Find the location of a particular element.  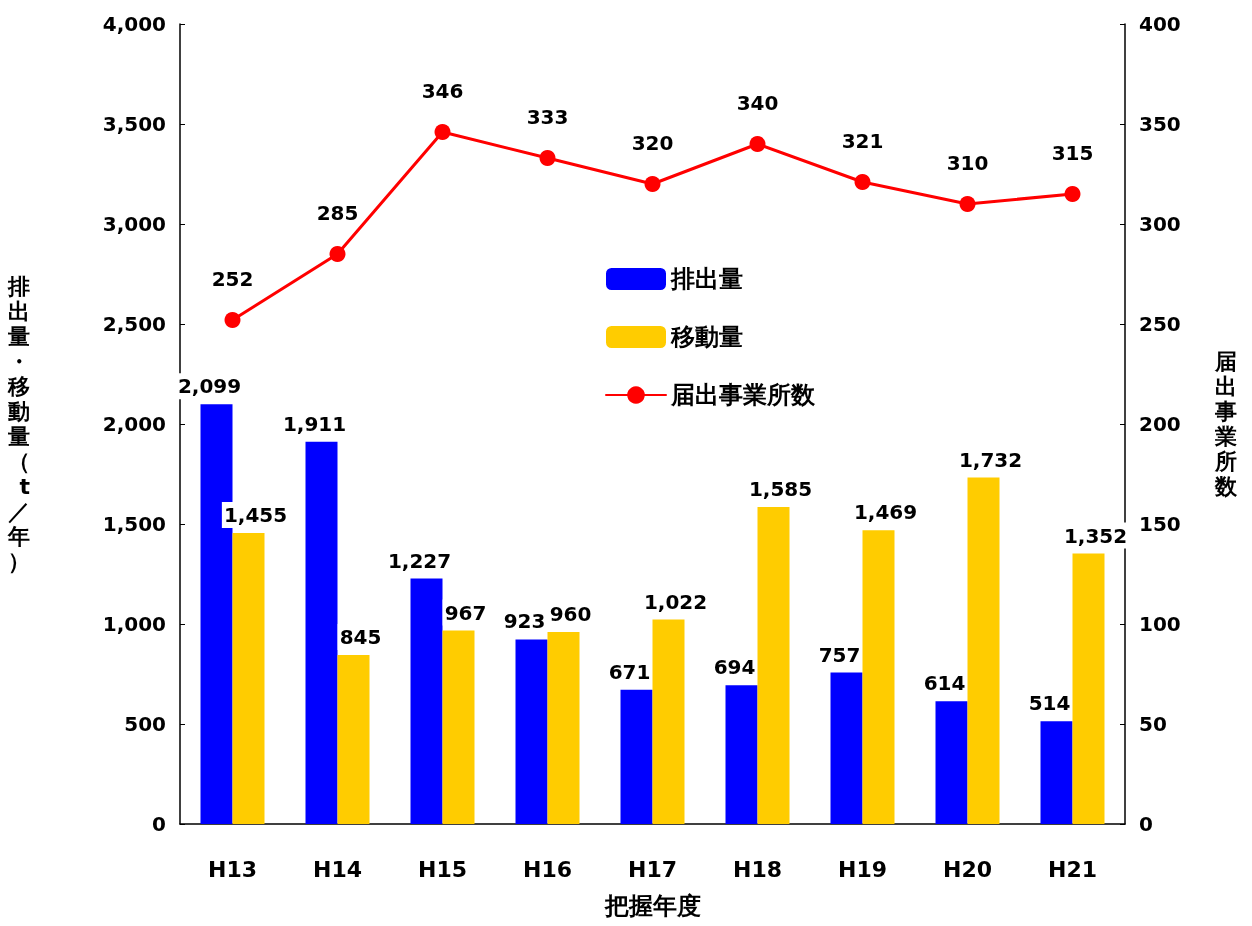

data-label: 320 is located at coordinates (652, 143).